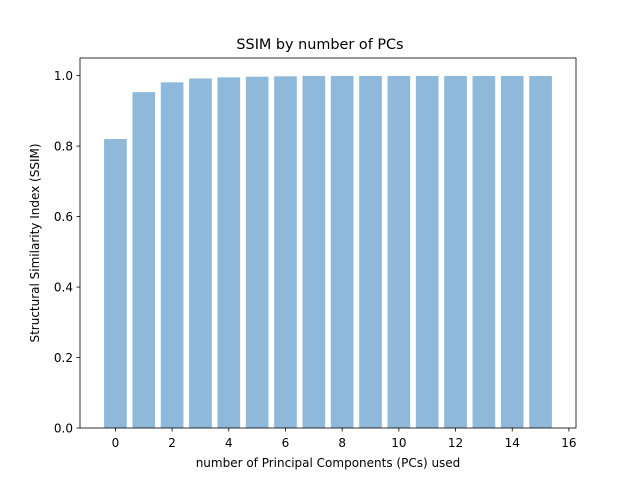 The width and height of the screenshot is (640, 480). Describe the element at coordinates (63, 76) in the screenshot. I see `y-tick-label: 1.0` at that location.